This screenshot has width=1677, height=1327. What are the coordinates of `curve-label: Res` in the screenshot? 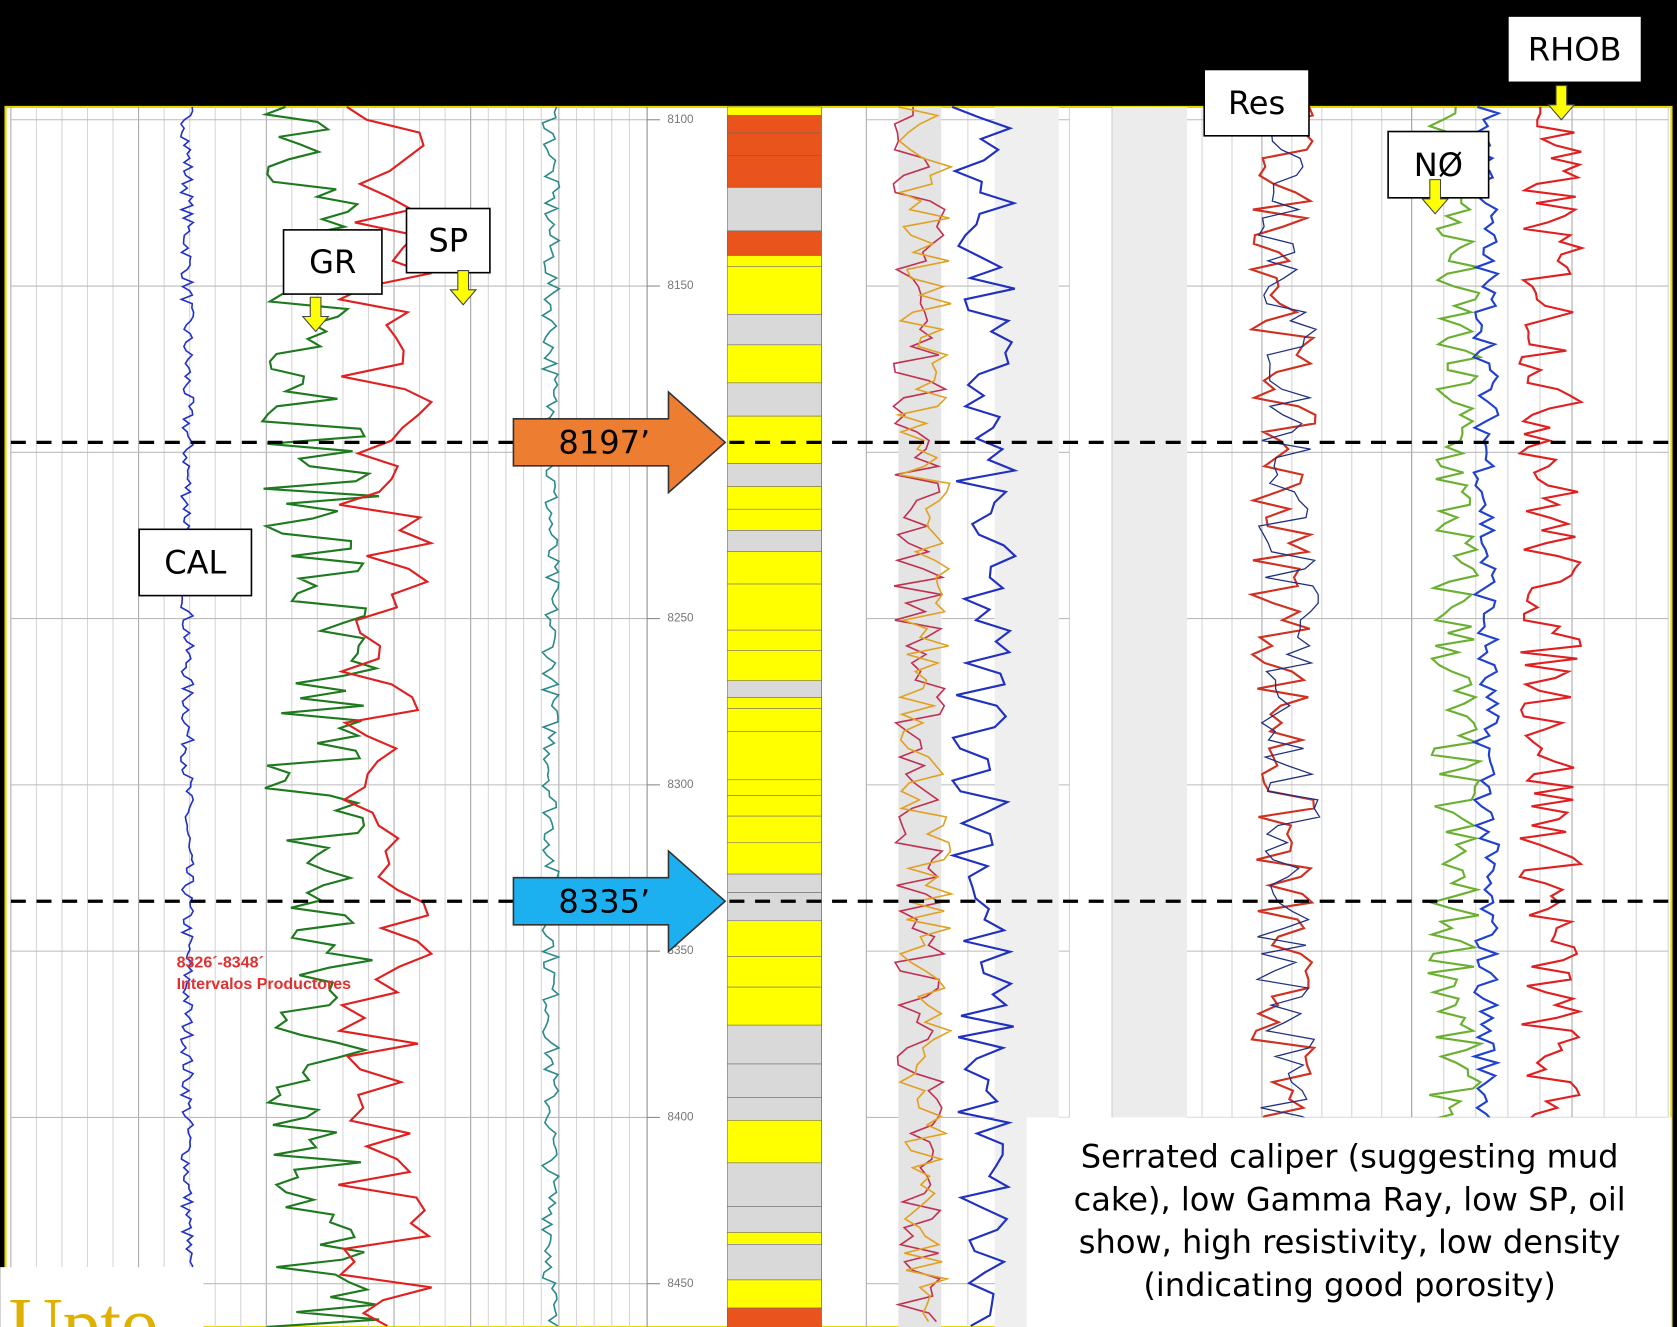 It's located at (1256, 103).